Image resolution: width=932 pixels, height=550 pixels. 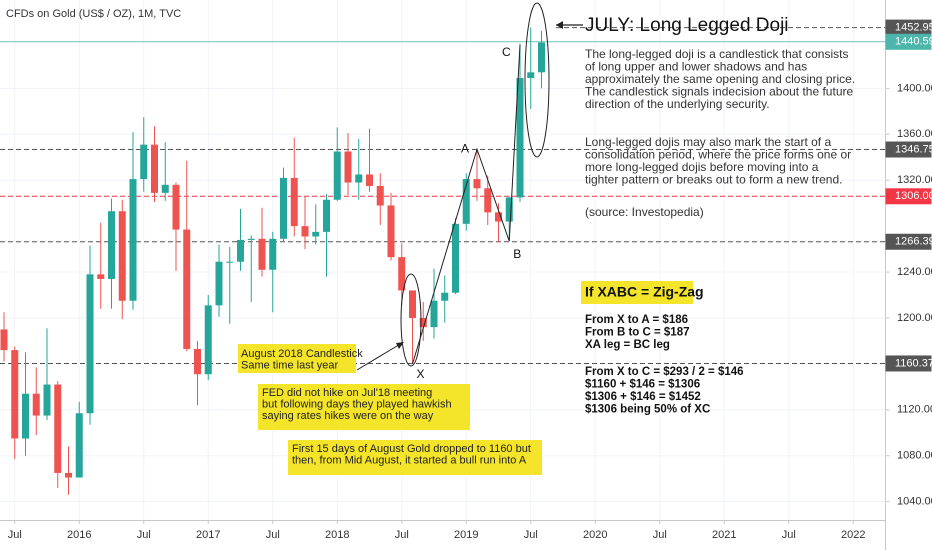 I want to click on x-tick-label: 2019, so click(x=466, y=535).